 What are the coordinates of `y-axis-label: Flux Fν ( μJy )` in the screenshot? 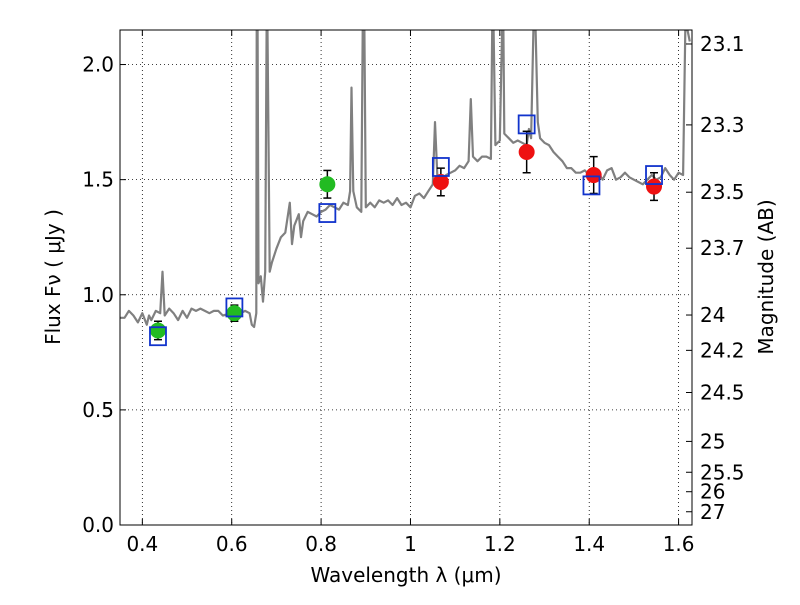 It's located at (53, 277).